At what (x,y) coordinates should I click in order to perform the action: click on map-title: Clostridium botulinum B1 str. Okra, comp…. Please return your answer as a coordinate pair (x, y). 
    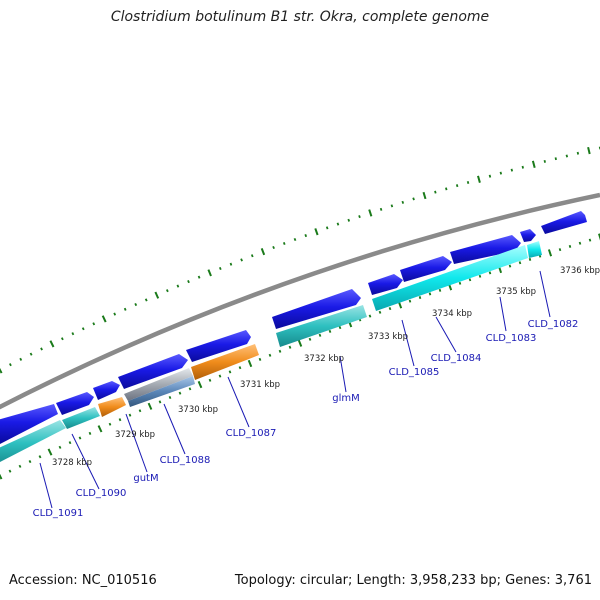
    Looking at the image, I should click on (300, 17).